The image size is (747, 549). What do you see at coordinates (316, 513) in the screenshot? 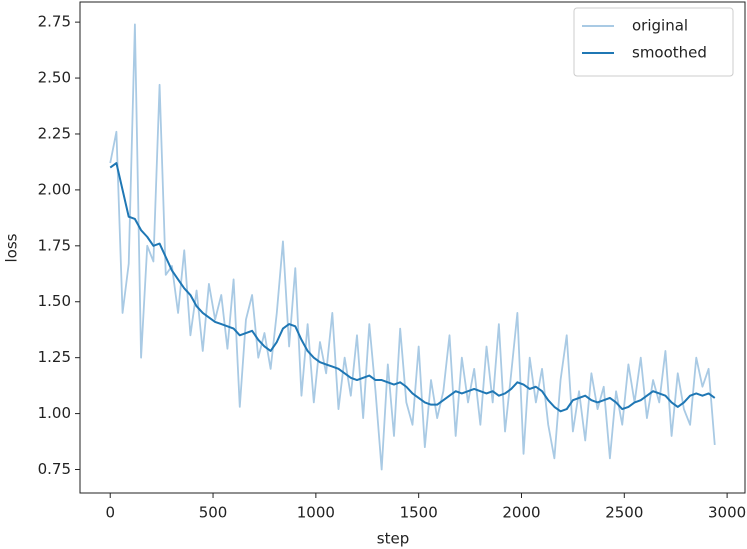
I see `x-tick-label: 1000` at bounding box center [316, 513].